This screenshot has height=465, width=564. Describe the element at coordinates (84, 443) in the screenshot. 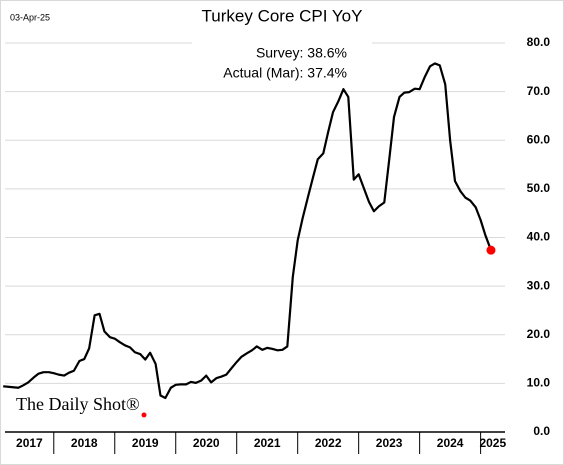

I see `x-tick-label: 2018` at that location.